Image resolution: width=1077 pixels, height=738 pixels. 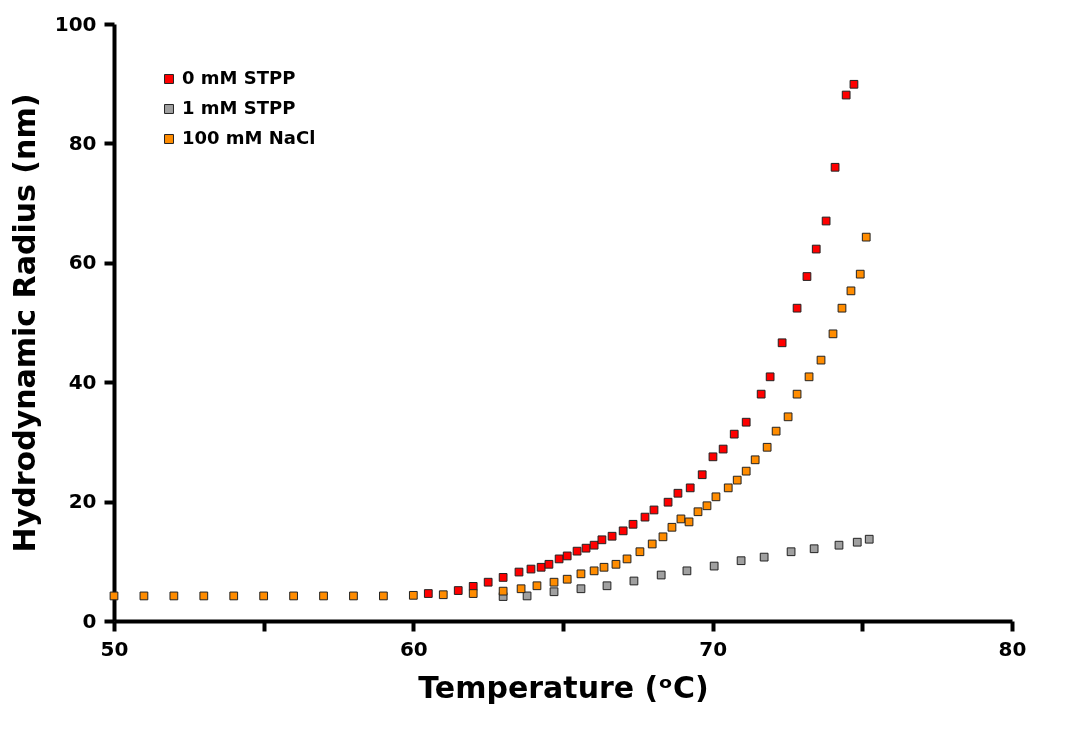 I want to click on y-tick-label: 80, so click(x=82, y=142).